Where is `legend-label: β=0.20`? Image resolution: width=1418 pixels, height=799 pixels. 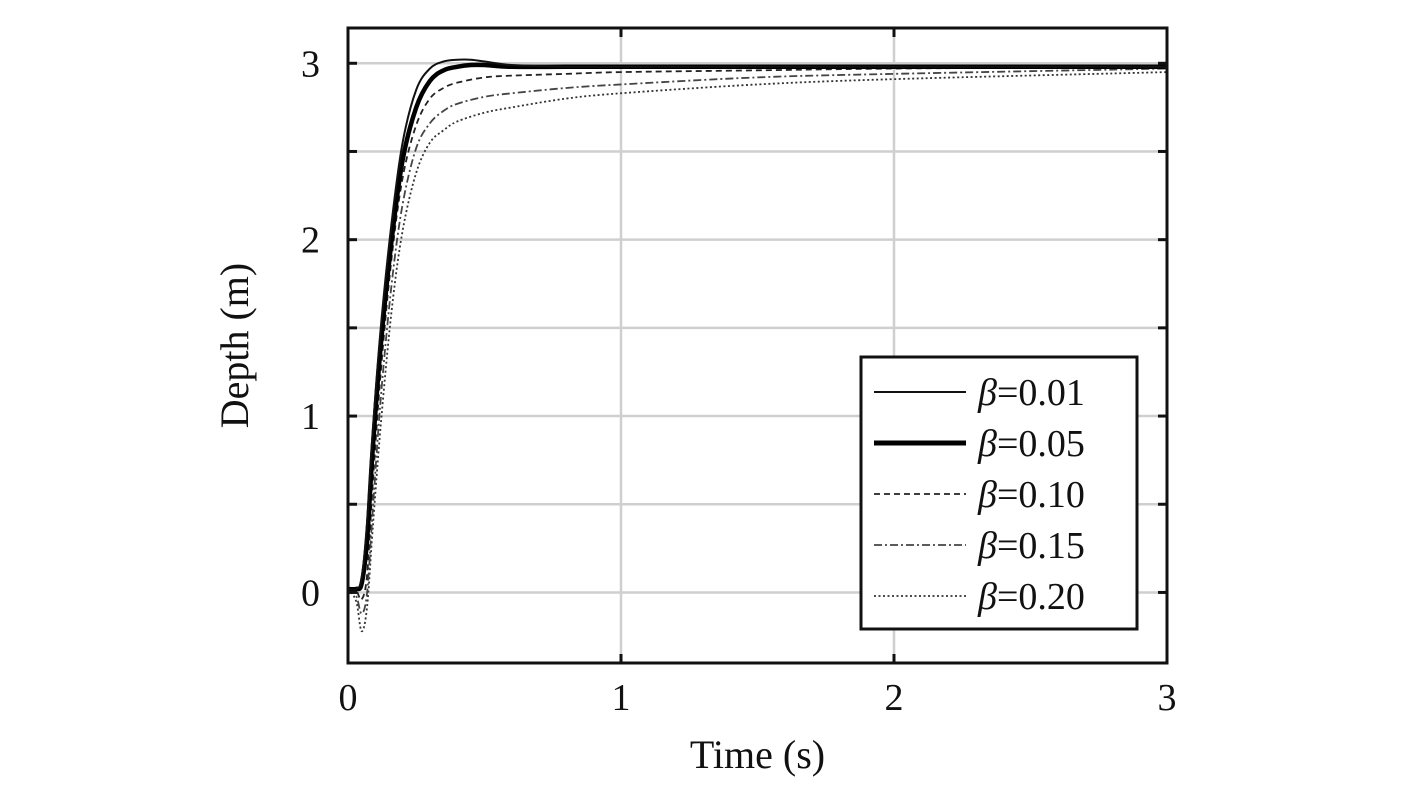
legend-label: β=0.20 is located at coordinates (1031, 597).